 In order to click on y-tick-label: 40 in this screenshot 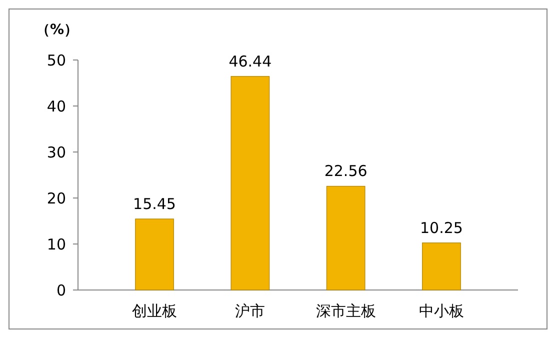, I will do `click(56, 106)`.